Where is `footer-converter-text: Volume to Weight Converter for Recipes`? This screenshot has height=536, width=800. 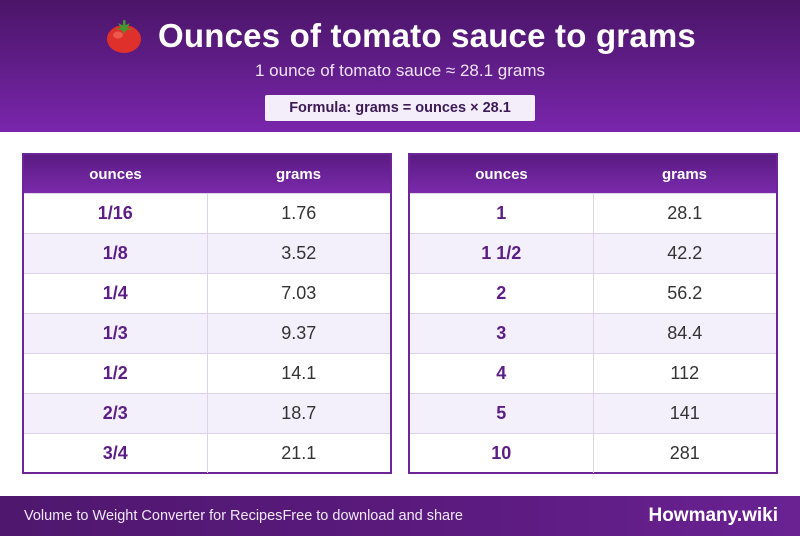
footer-converter-text: Volume to Weight Converter for Recipes is located at coordinates (153, 516).